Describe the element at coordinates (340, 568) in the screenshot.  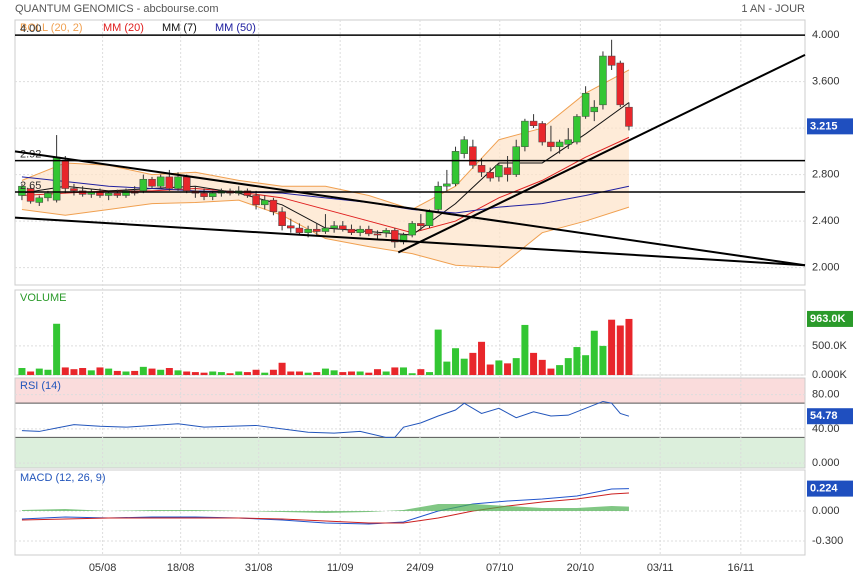
I see `x-tick-label: 11/09` at that location.